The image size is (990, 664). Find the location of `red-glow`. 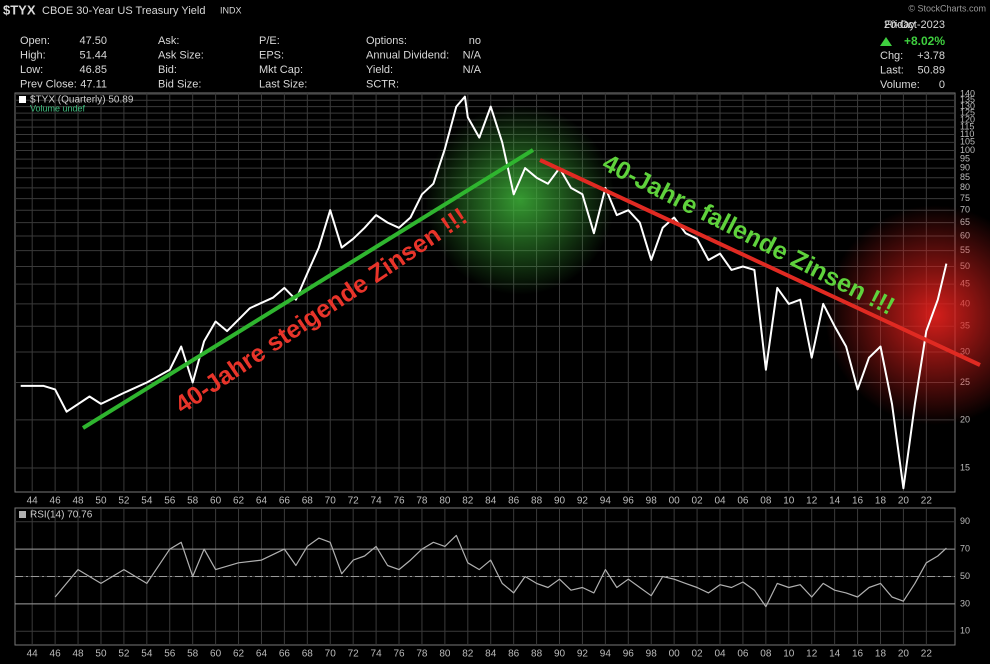

red-glow is located at coordinates (907, 315).